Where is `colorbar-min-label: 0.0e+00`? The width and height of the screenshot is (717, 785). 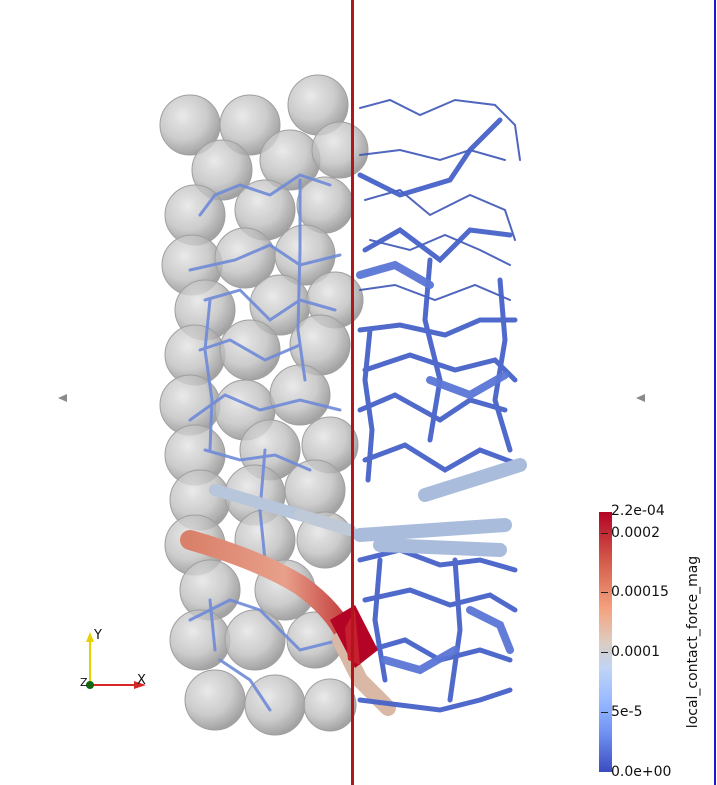 colorbar-min-label: 0.0e+00 is located at coordinates (641, 772).